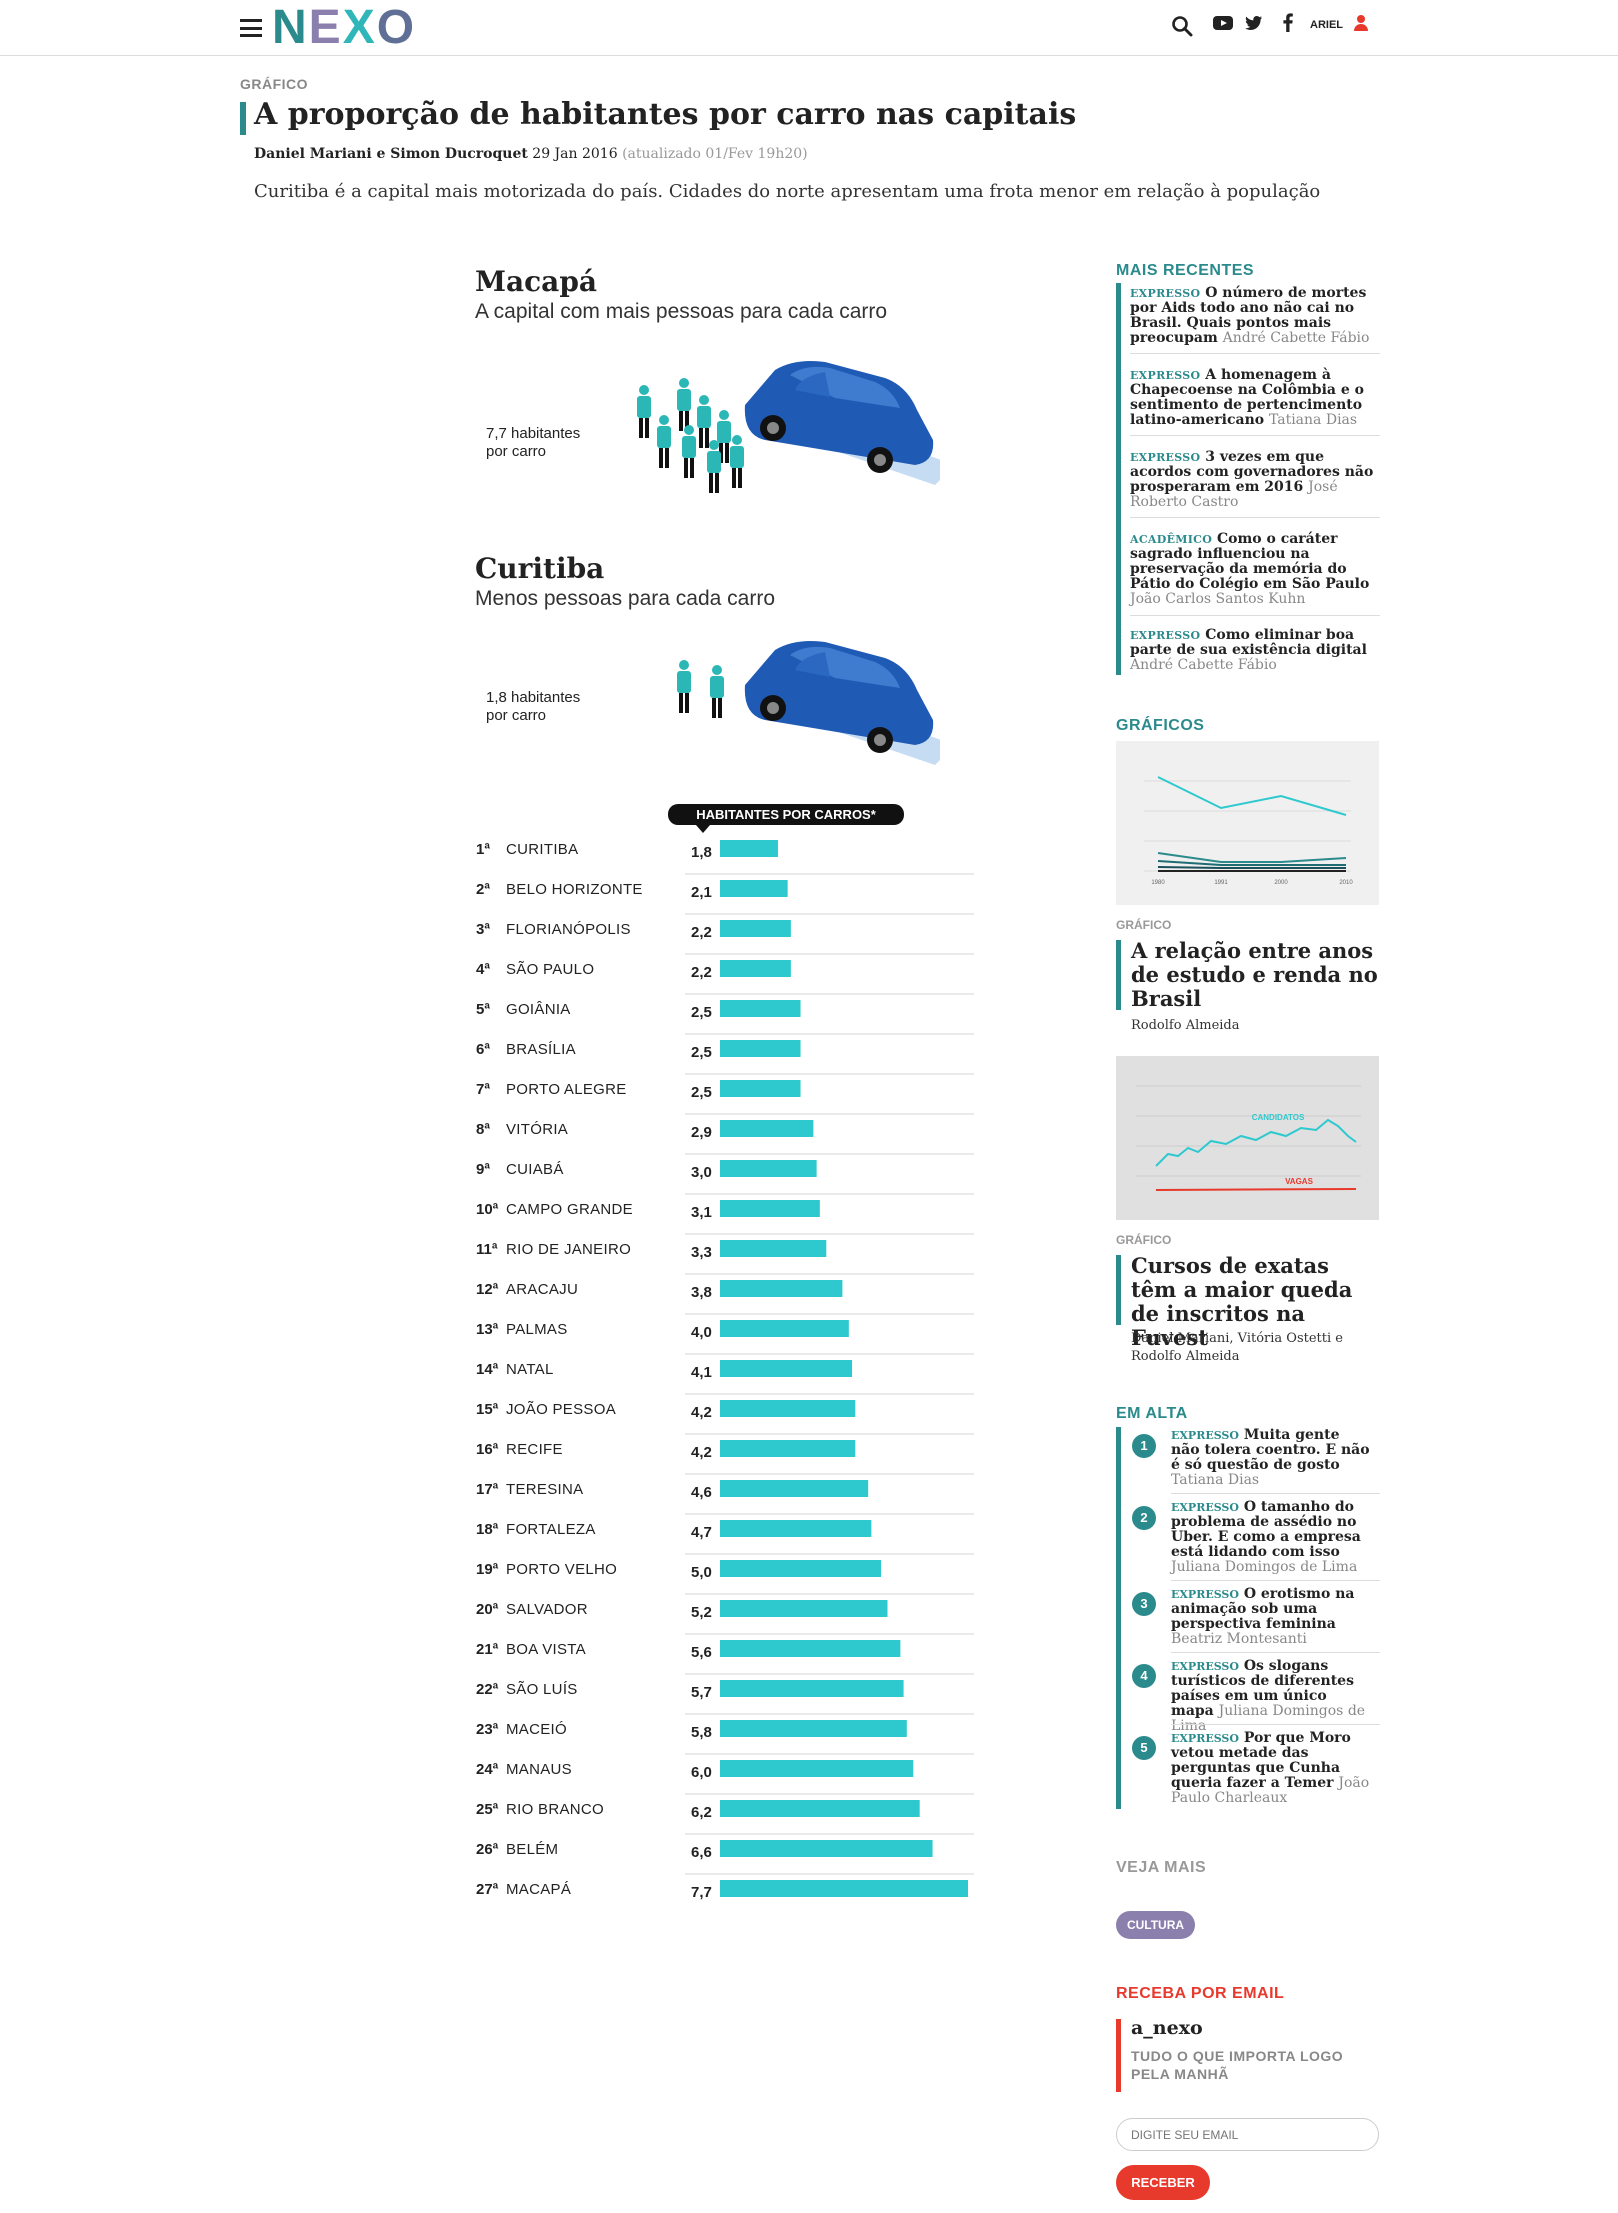 The image size is (1618, 2213). What do you see at coordinates (1247, 2134) in the screenshot?
I see `email-field` at bounding box center [1247, 2134].